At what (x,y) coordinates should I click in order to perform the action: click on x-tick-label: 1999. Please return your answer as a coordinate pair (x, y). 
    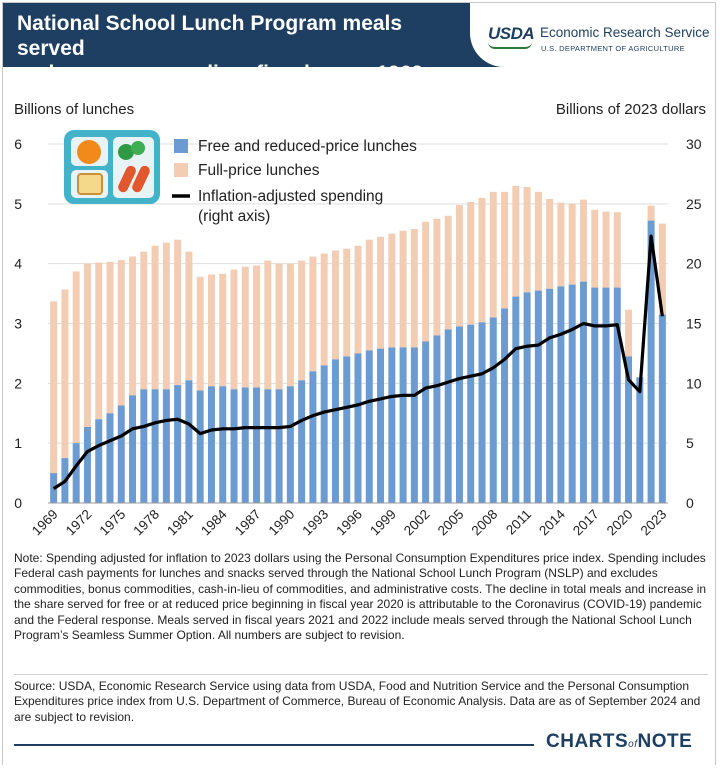
    Looking at the image, I should click on (383, 523).